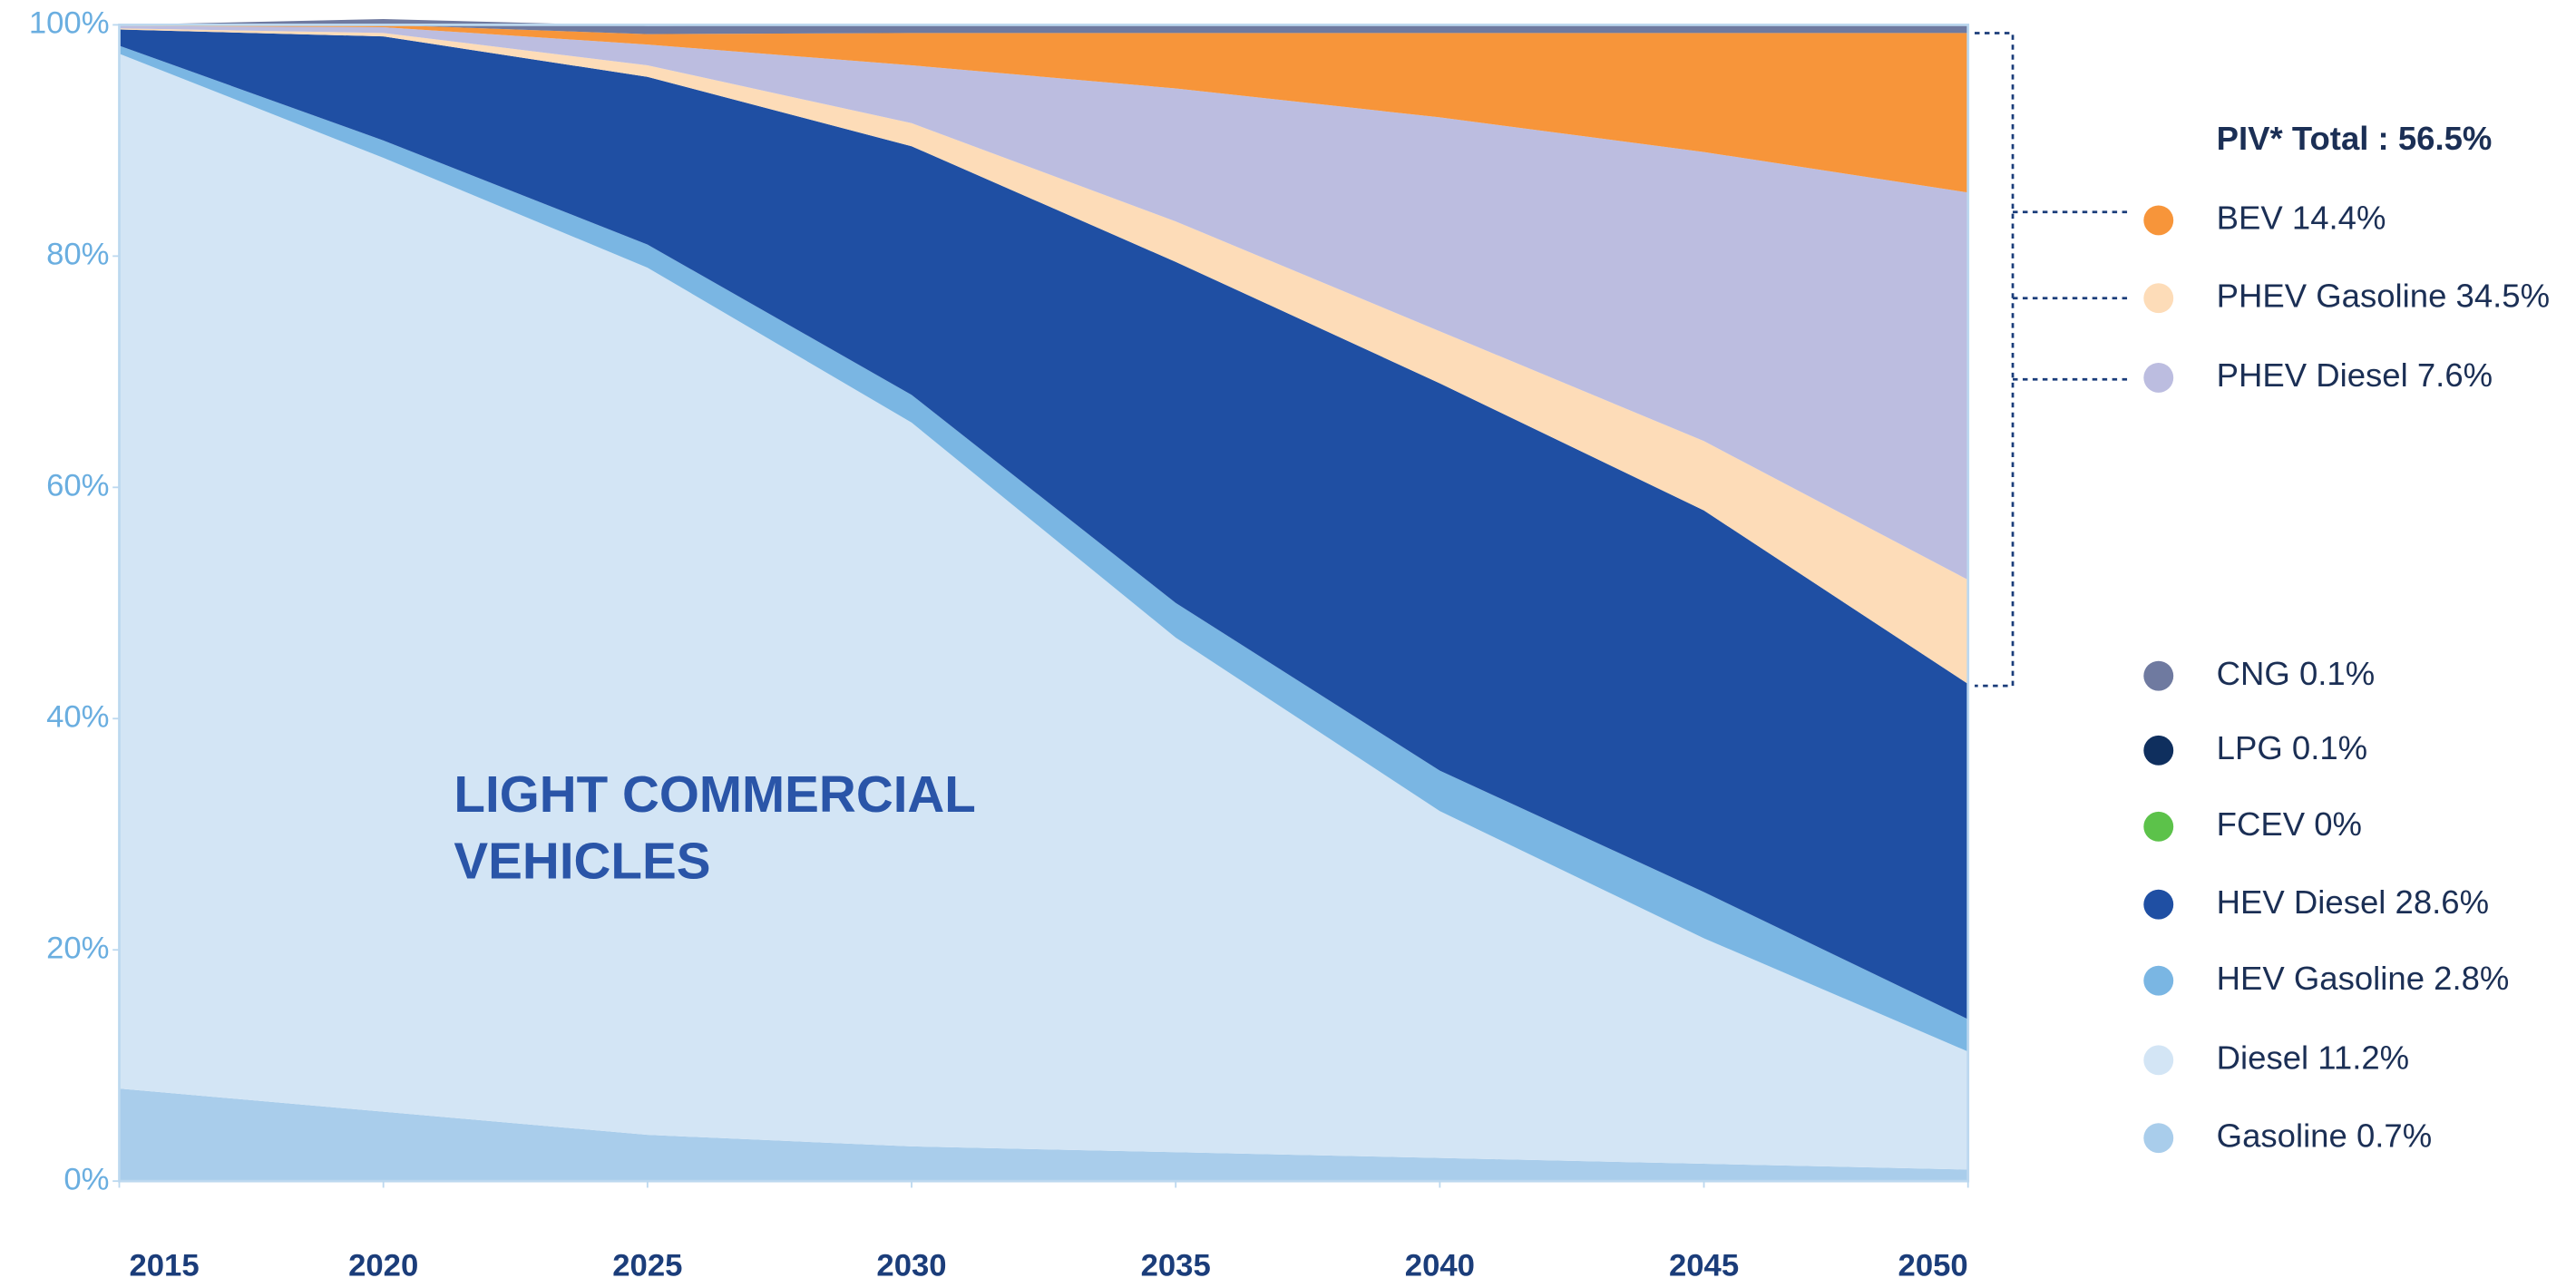  I want to click on x-tick-label: 2030, so click(911, 1263).